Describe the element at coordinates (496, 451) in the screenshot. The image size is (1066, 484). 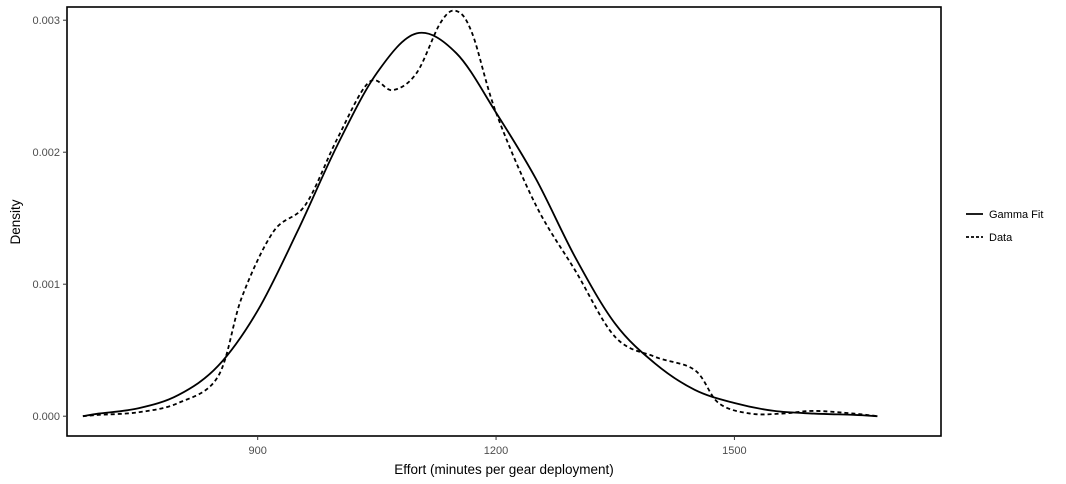
I see `x-tick-label: 1200` at that location.